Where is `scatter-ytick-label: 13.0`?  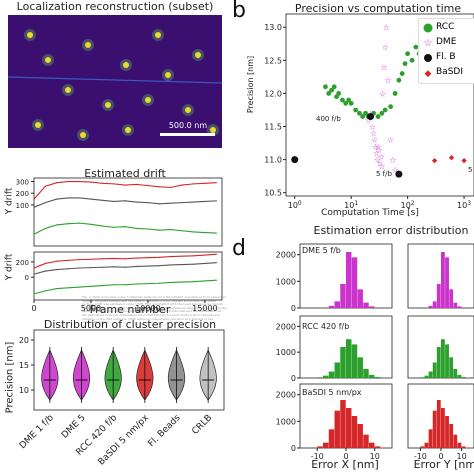 scatter-ytick-label: 13.0 is located at coordinates (273, 27).